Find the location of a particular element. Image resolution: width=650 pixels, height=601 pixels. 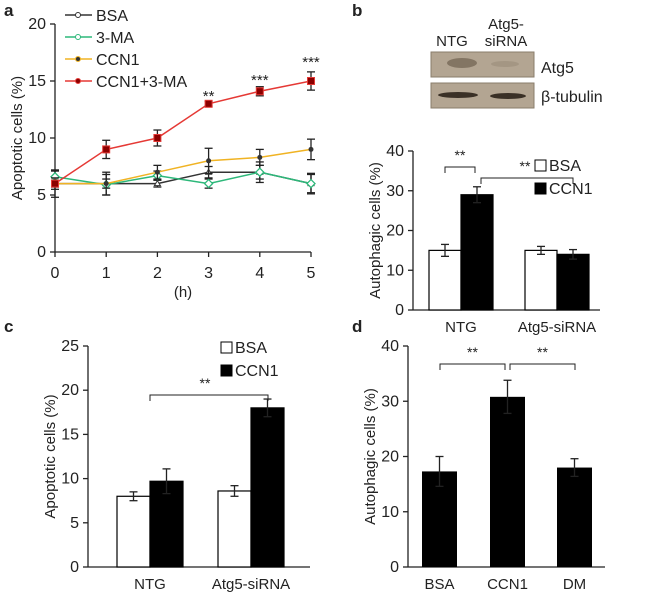

x-axis-label: (h) is located at coordinates (183, 292).